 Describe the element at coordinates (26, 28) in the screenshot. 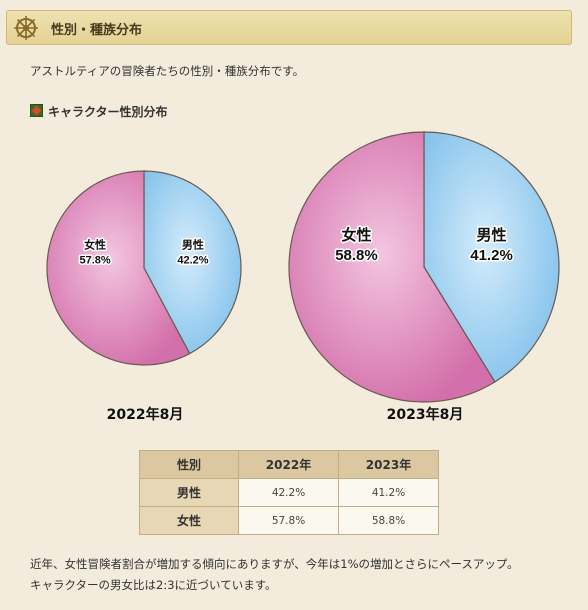

I see `ship-wheel-icon` at that location.